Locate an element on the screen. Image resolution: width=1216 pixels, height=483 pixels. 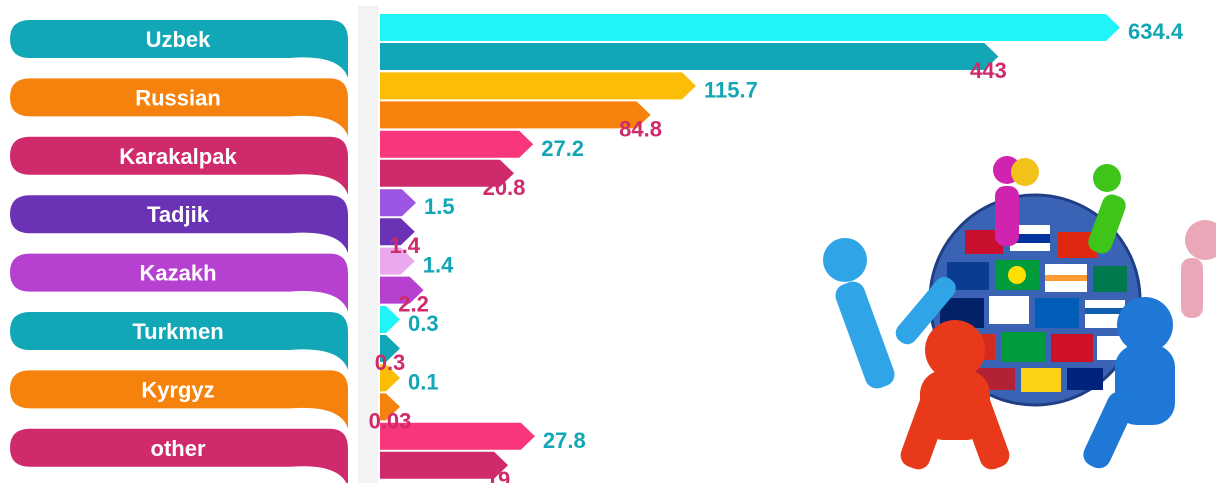
bar-kazakh-top is located at coordinates (397, 261).